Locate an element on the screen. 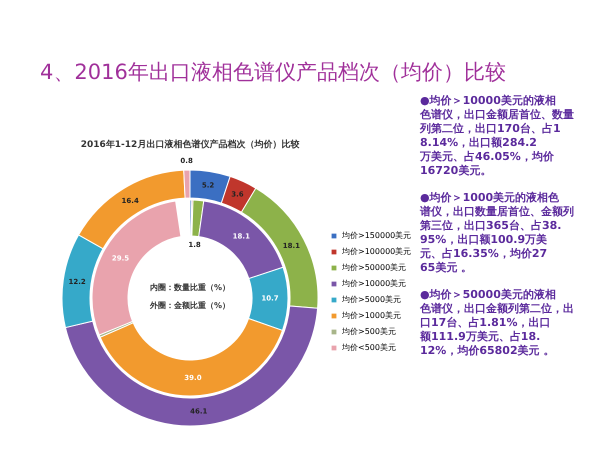  text: 内圈：数量比重（%） is located at coordinates (190, 287).